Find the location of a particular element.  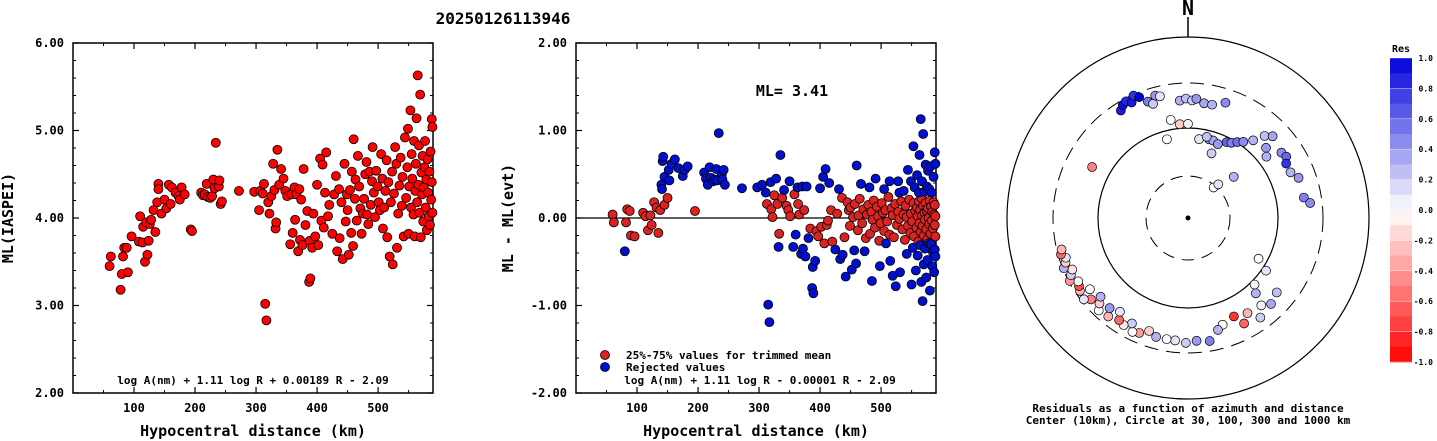

y-tick-label: -2.00 is located at coordinates (549, 393).